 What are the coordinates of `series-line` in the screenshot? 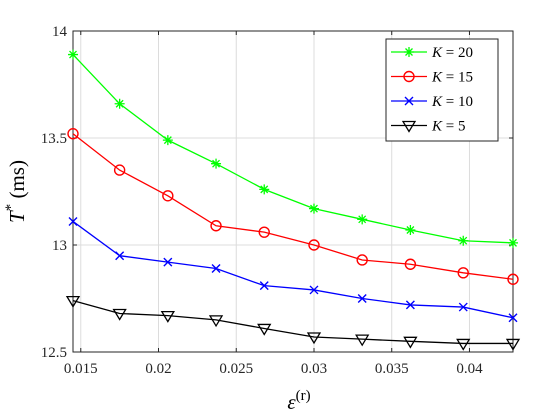 It's located at (292, 322).